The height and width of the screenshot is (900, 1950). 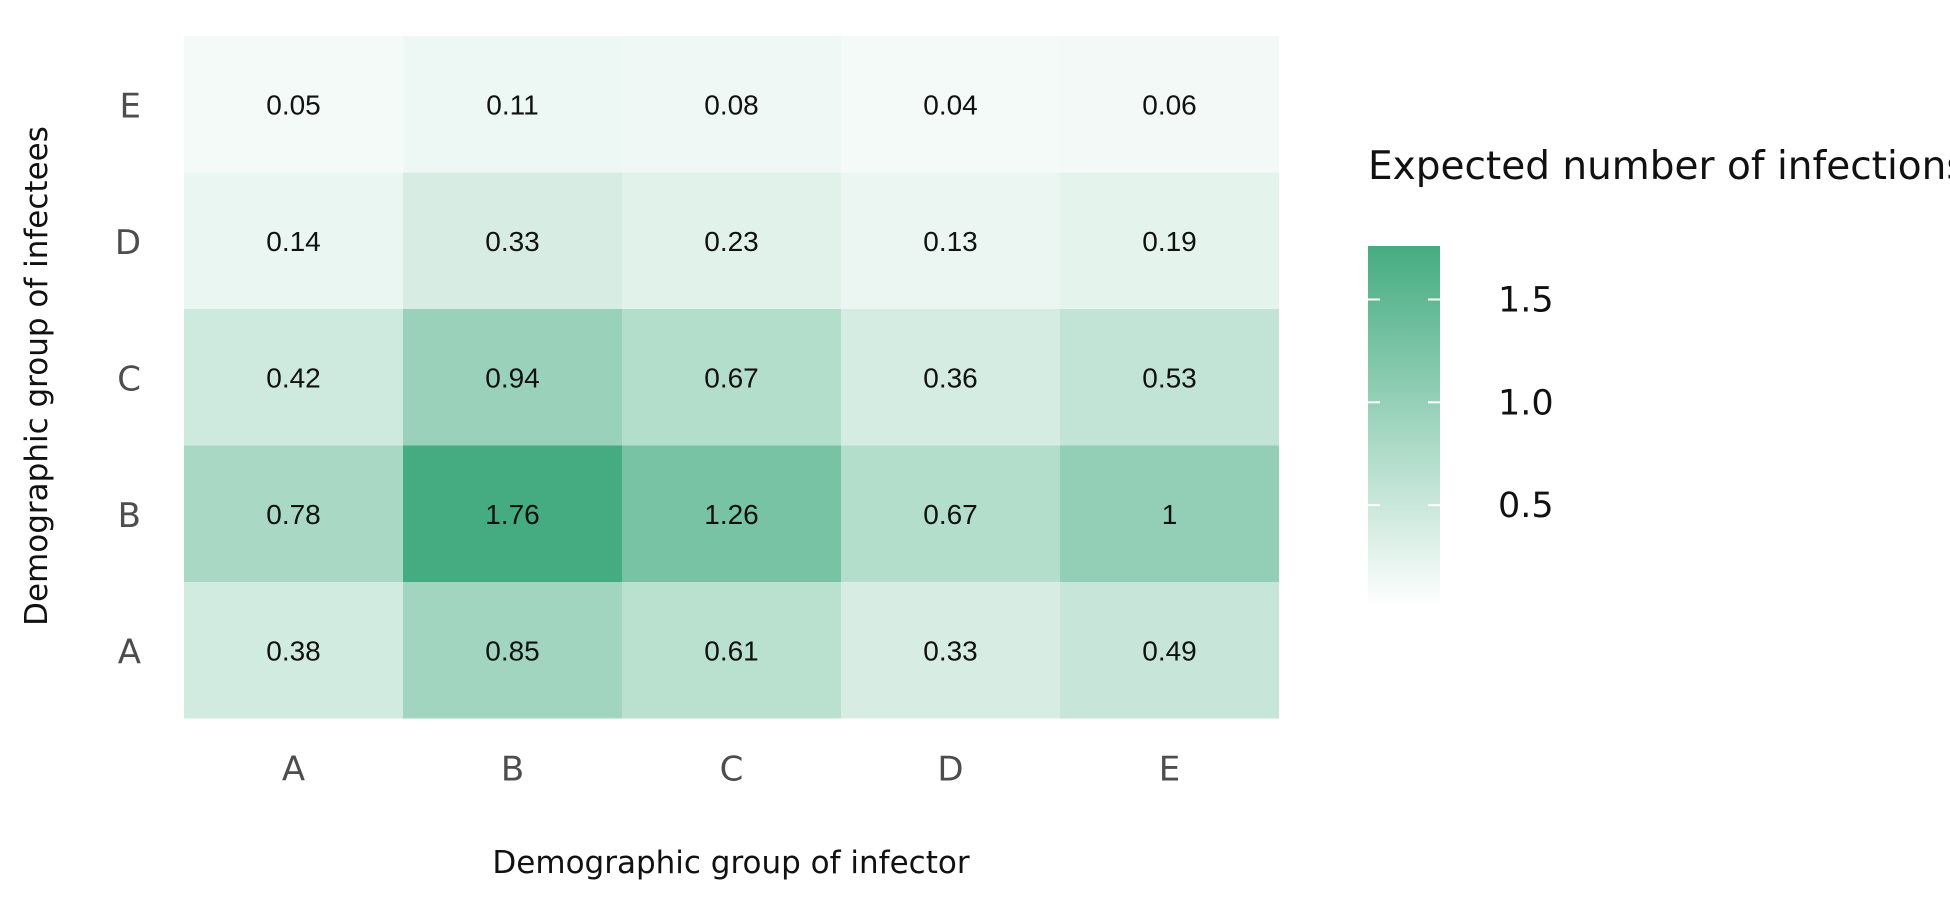 I want to click on y-tick-label-D: D, so click(x=128, y=243).